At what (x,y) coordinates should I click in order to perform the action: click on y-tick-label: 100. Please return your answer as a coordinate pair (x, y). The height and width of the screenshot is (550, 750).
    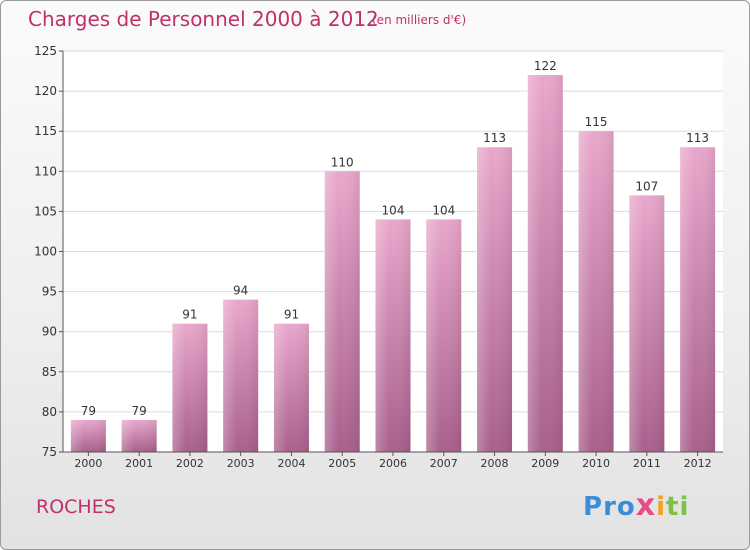
    Looking at the image, I should click on (45, 252).